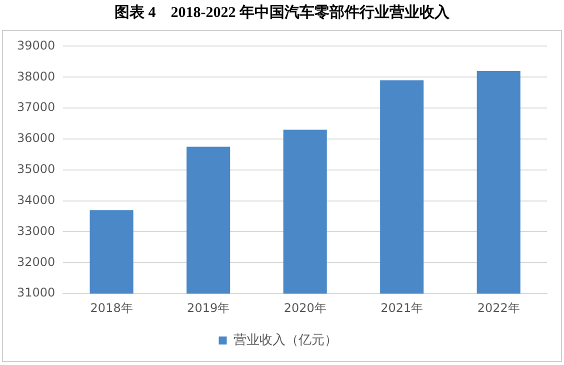 The width and height of the screenshot is (564, 365). What do you see at coordinates (36, 76) in the screenshot?
I see `y-tick-label: 38000` at bounding box center [36, 76].